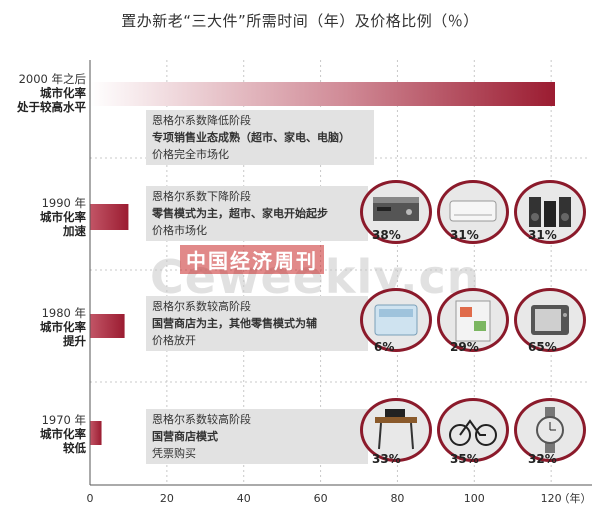 Image resolution: width=600 pixels, height=519 pixels. Describe the element at coordinates (300, 21) in the screenshot. I see `chart-title: 置办新老“三大件”所需时间（年）及价格比例（％）` at that location.